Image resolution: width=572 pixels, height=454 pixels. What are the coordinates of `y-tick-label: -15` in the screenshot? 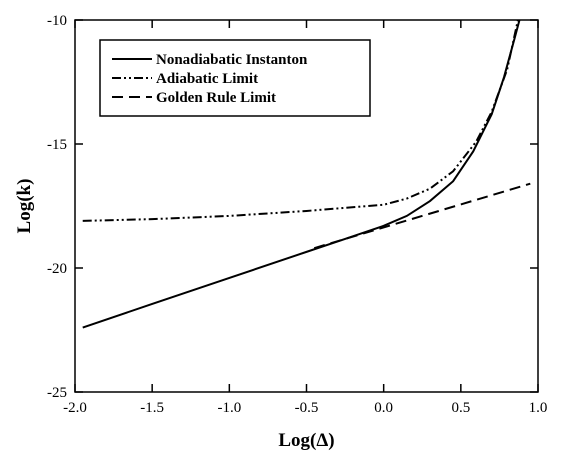 It's located at (57, 145).